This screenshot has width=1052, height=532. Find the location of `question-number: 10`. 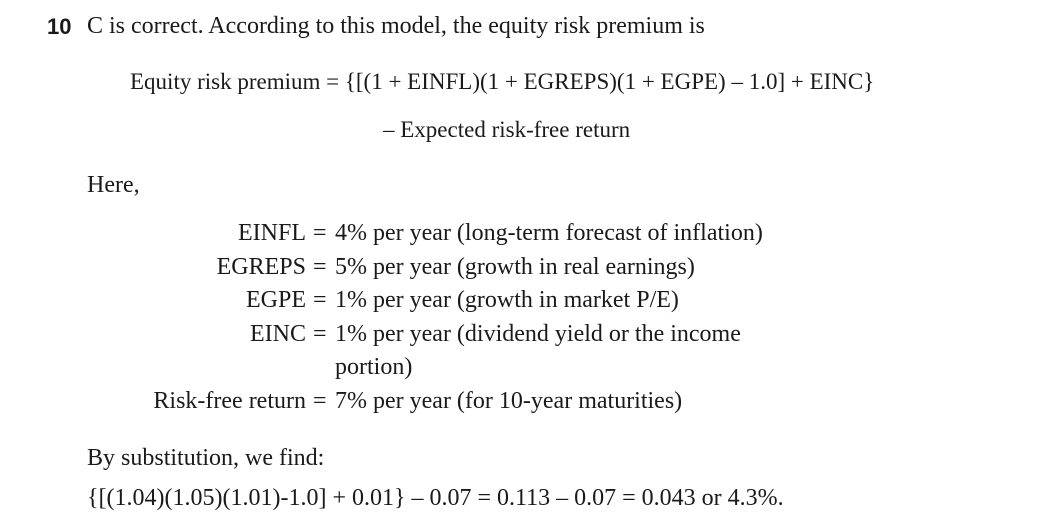

question-number: 10 is located at coordinates (59, 26).